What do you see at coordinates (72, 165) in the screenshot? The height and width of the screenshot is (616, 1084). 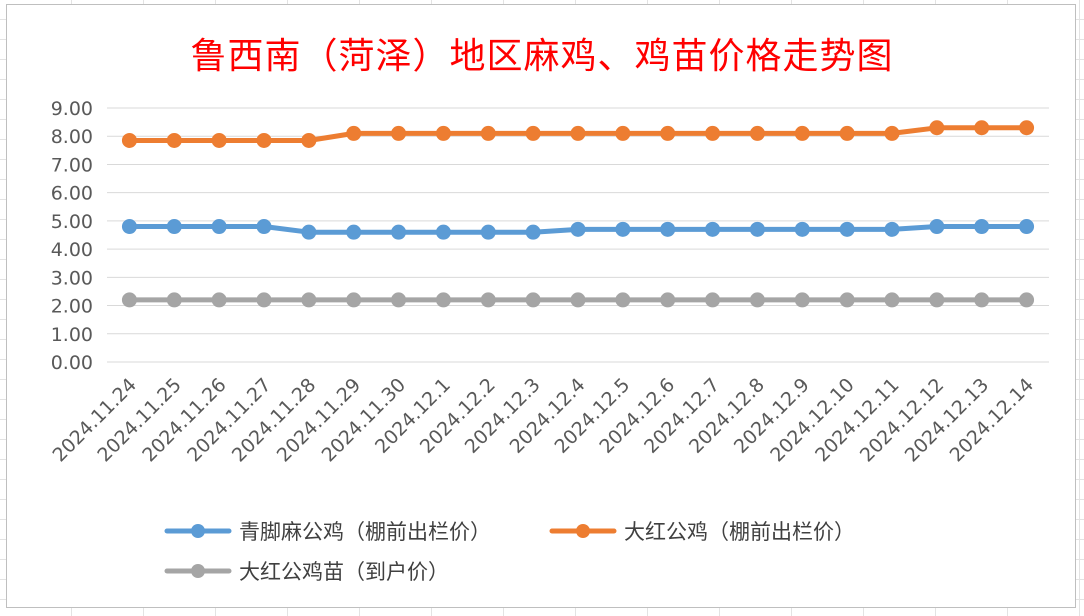 I see `y-tick-label: 7.00` at bounding box center [72, 165].